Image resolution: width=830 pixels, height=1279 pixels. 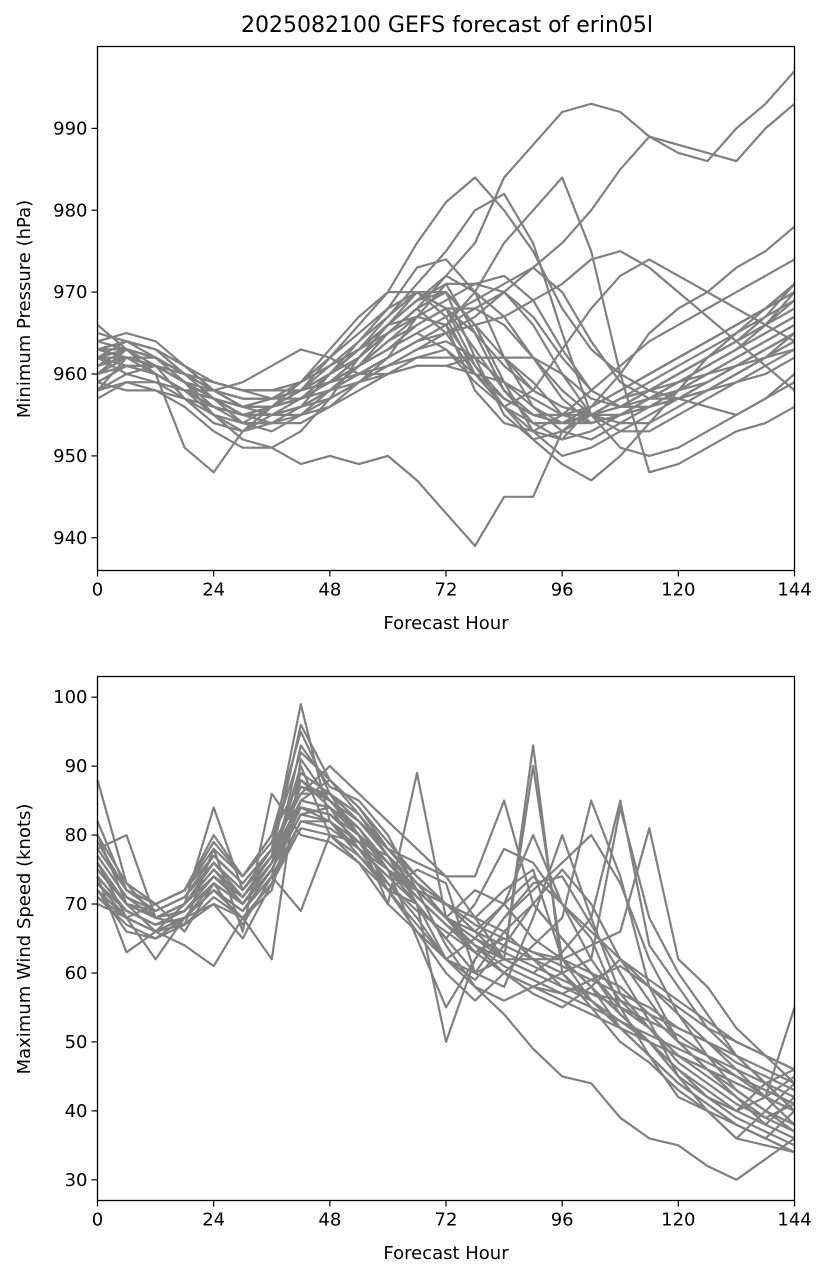 I want to click on wind-y-tick-label: 90, so click(x=76, y=766).